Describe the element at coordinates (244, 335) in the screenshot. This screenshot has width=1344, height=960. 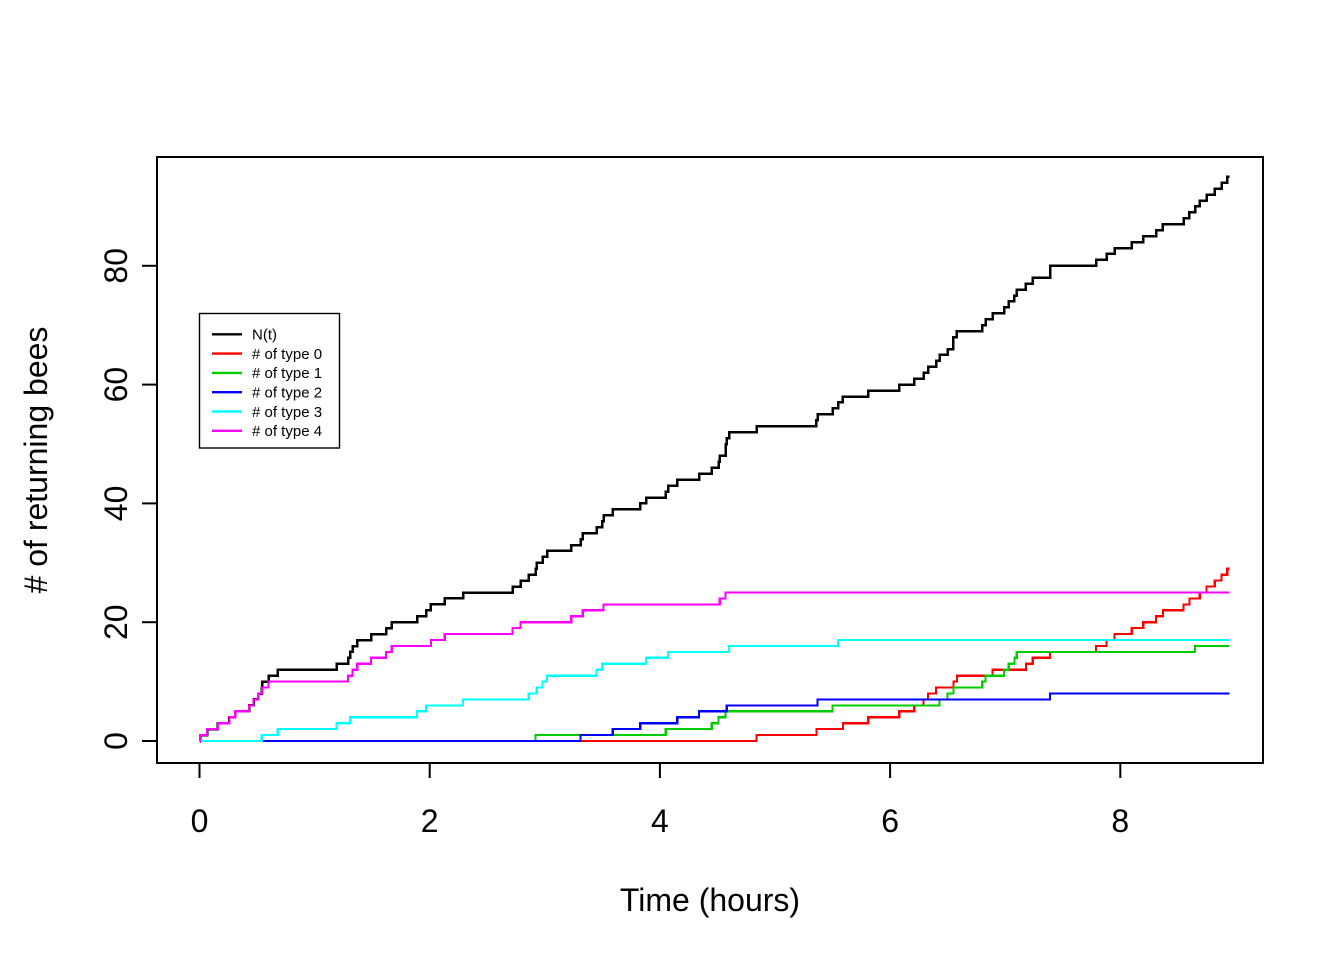
I see `legend-item-n-of-t: N(t)` at that location.